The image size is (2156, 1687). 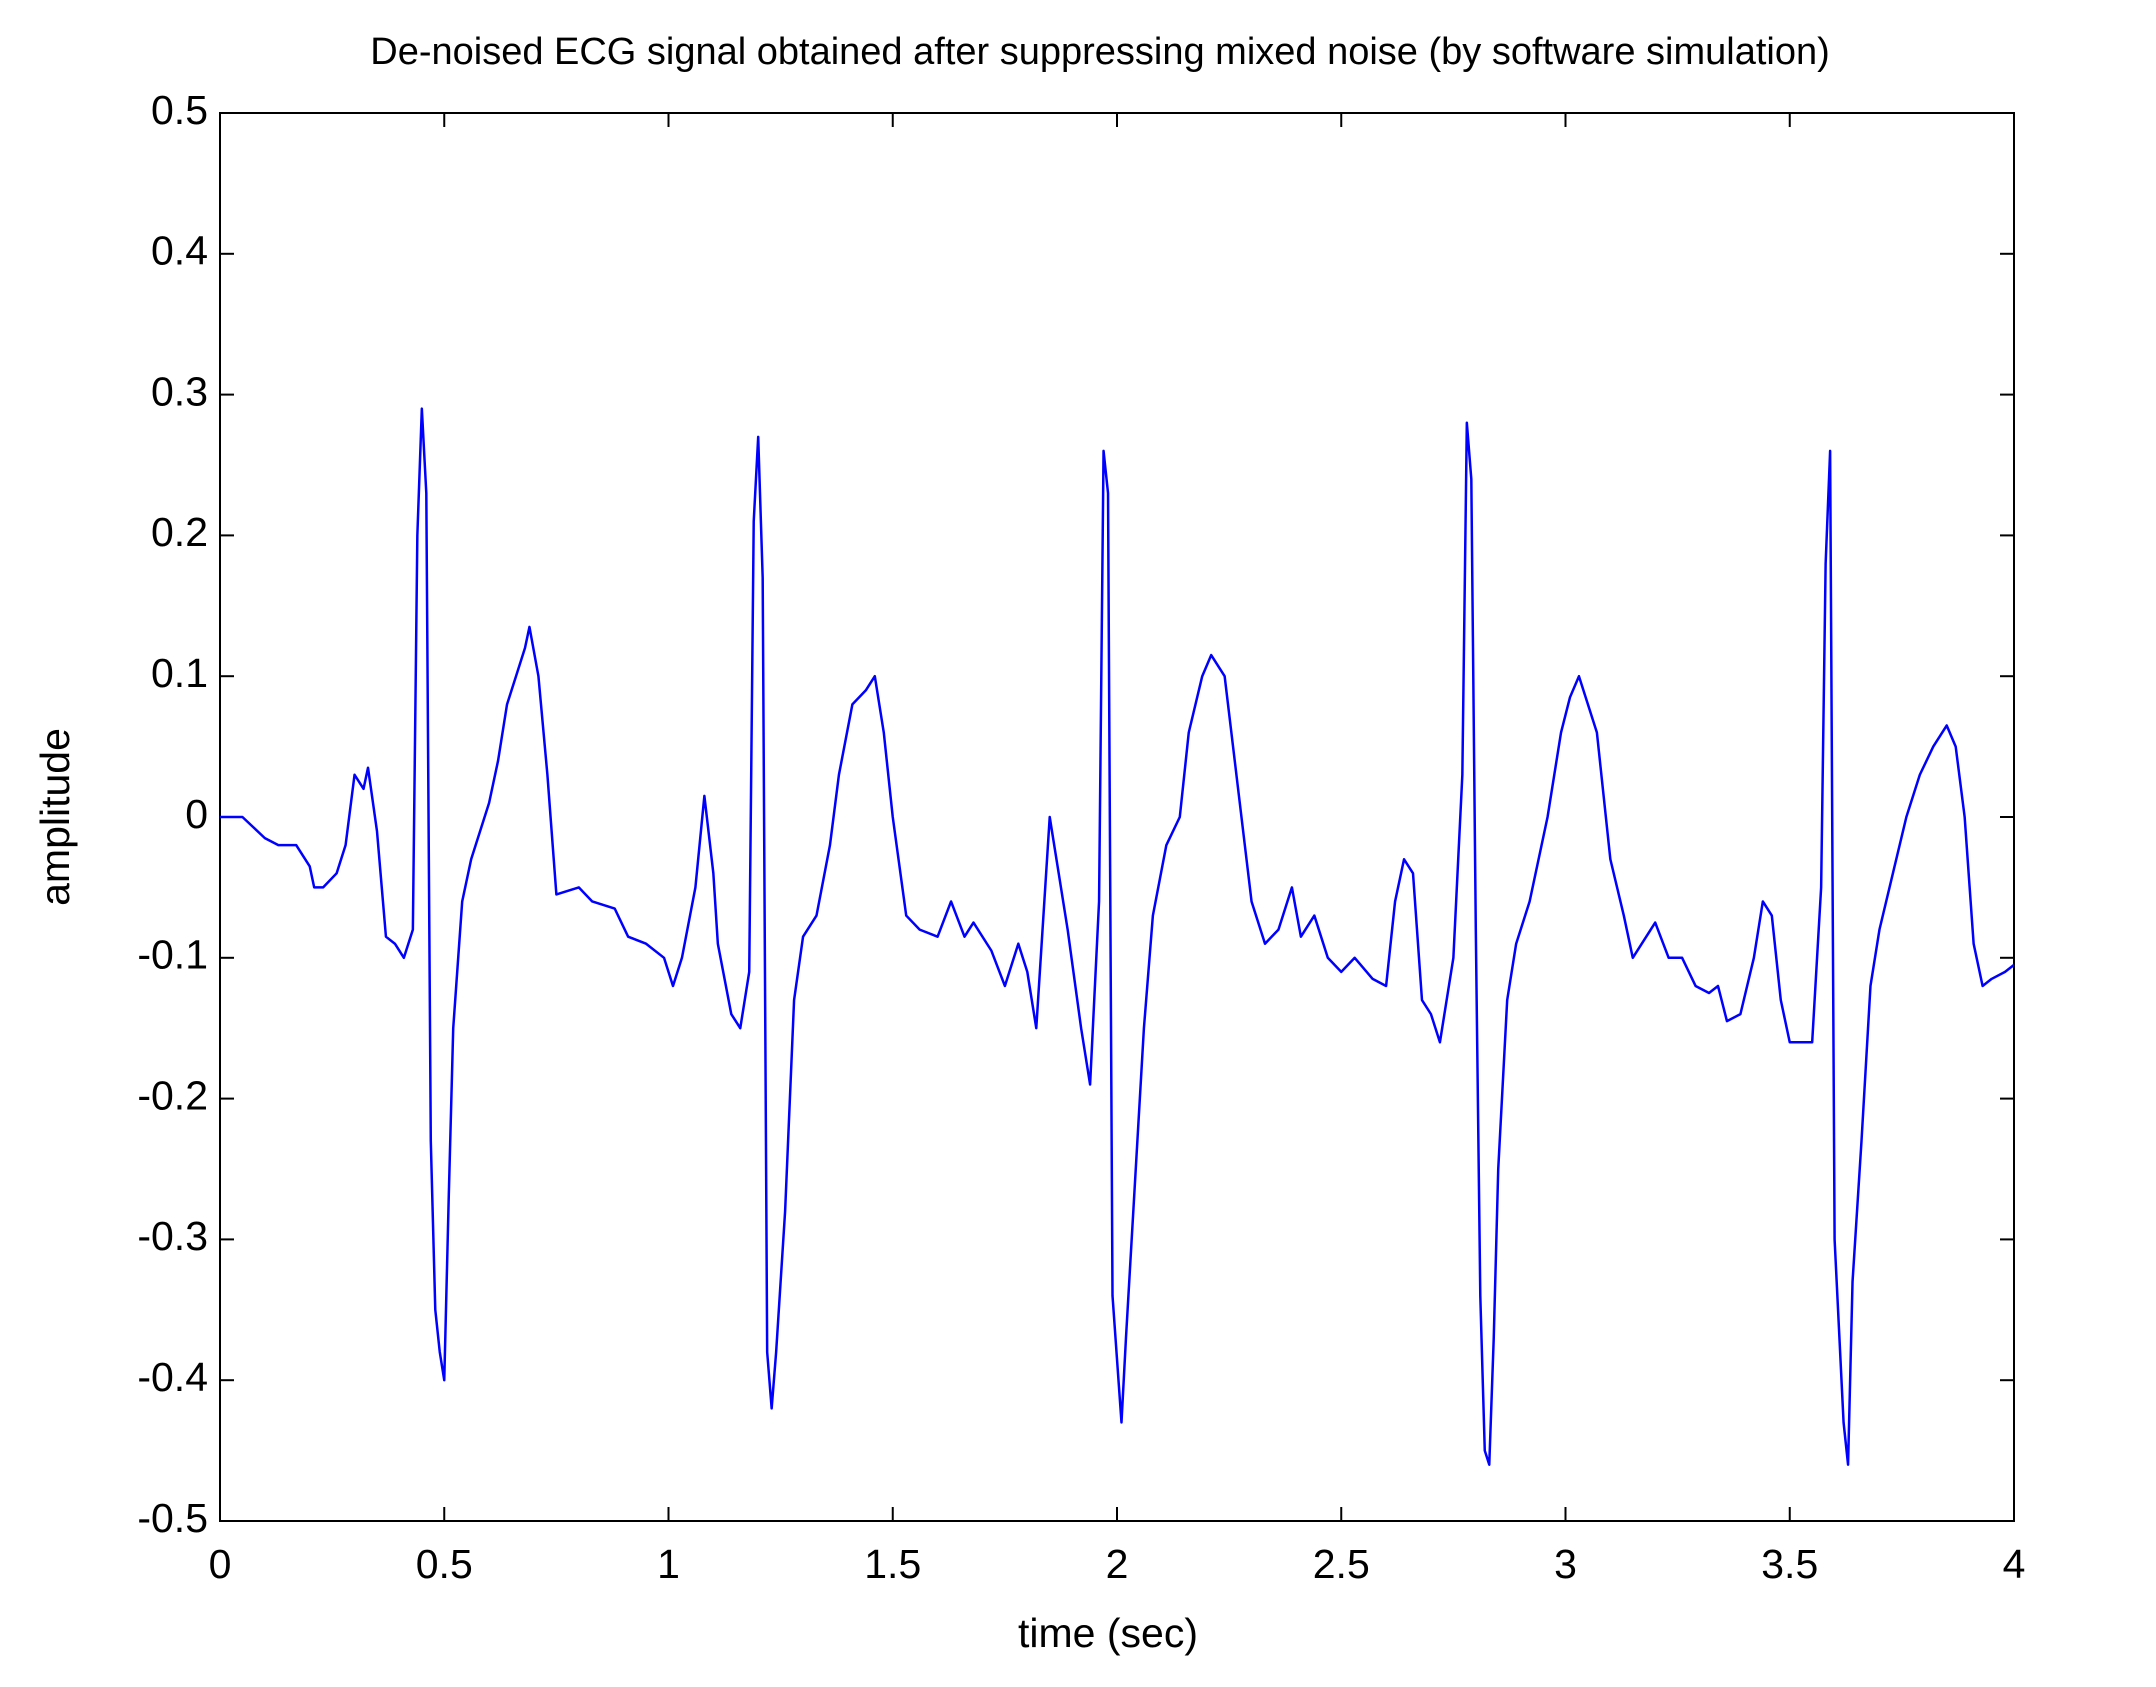 I want to click on x-axis-label: time (sec), so click(x=1108, y=1633).